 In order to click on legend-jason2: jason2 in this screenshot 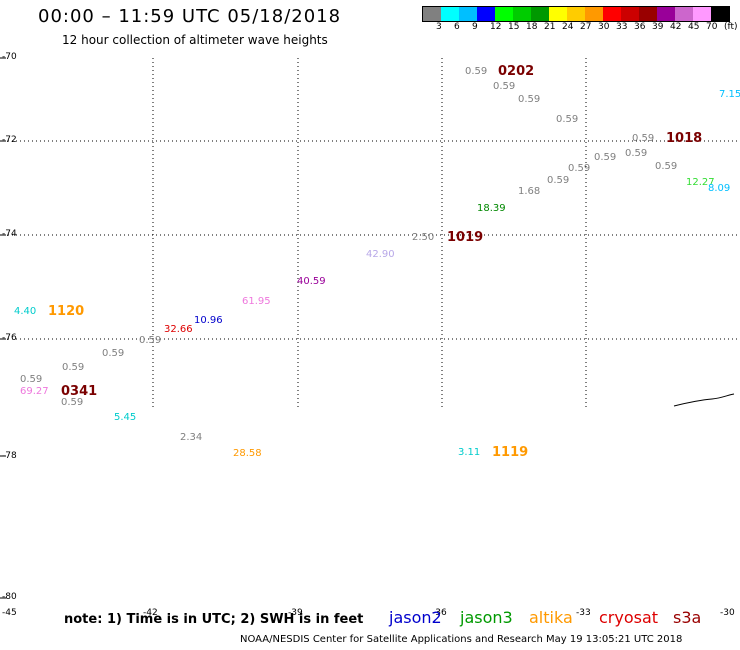, I will do `click(415, 617)`.